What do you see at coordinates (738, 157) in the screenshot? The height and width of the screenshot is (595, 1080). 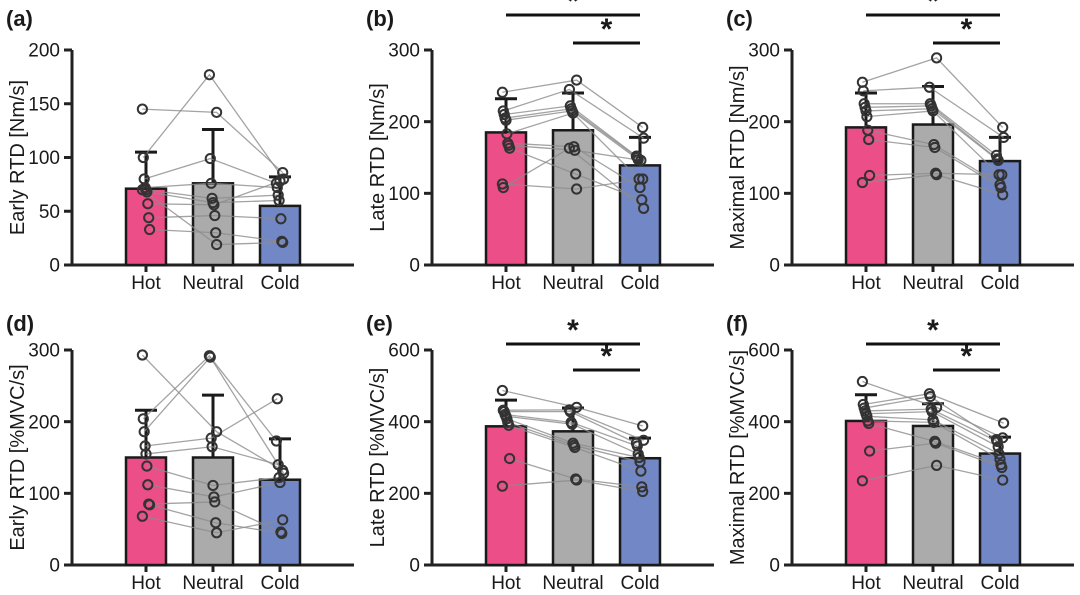 I see `y-axis-label: Maximal RTD [Nm/s]` at bounding box center [738, 157].